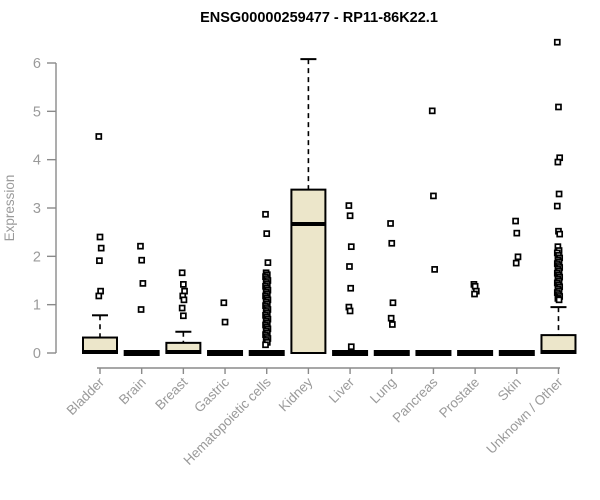  I want to click on x-category-label: Gastric, so click(211, 394).